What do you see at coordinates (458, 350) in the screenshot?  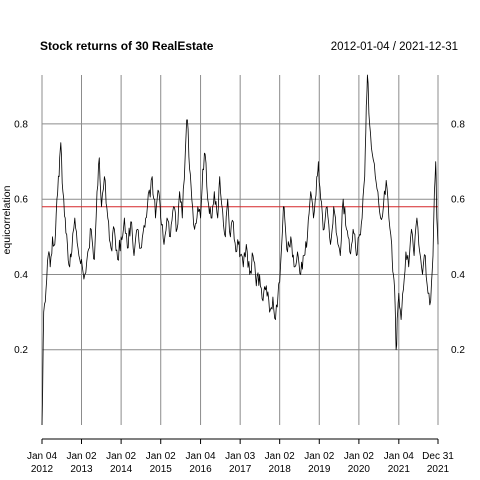 I see `y-tick-label-right: 0.2` at bounding box center [458, 350].